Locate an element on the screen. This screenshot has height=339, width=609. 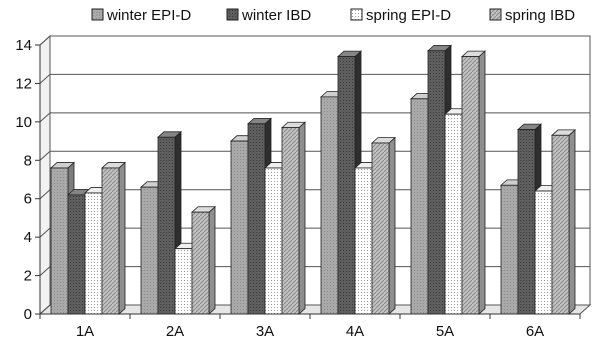
legend-item: spring IBD is located at coordinates (532, 15).